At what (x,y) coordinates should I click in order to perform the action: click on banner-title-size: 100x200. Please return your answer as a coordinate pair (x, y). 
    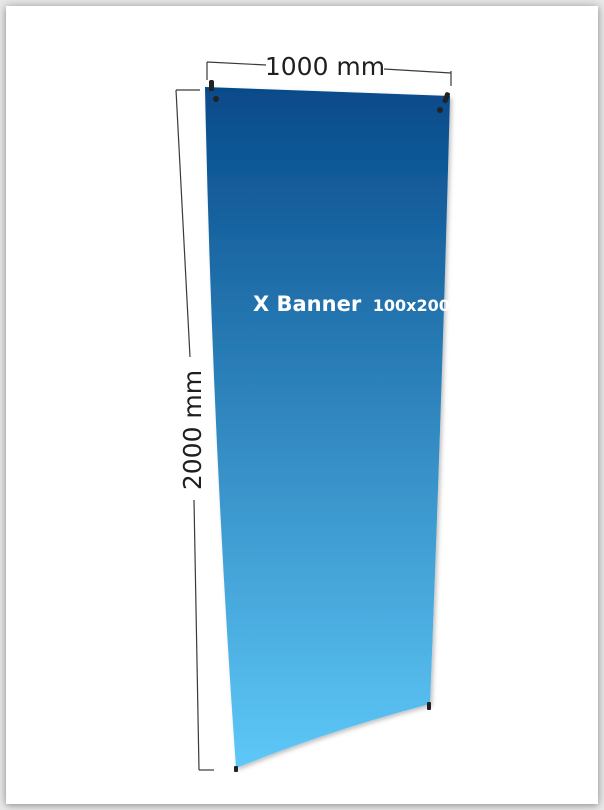
    Looking at the image, I should click on (411, 305).